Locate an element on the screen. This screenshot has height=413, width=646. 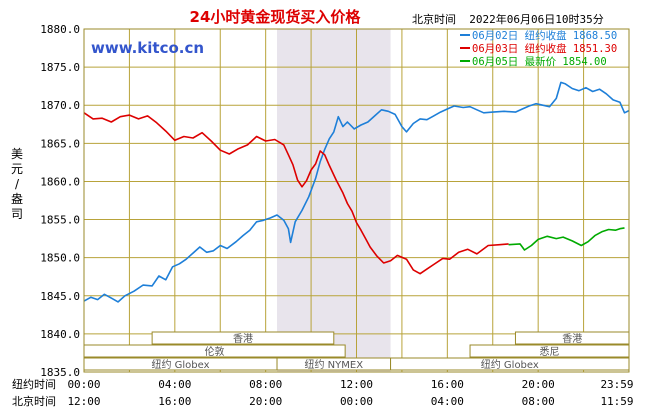
chart-timestamp: 北京时间 2022年06月06日10时35分 is located at coordinates (508, 19).